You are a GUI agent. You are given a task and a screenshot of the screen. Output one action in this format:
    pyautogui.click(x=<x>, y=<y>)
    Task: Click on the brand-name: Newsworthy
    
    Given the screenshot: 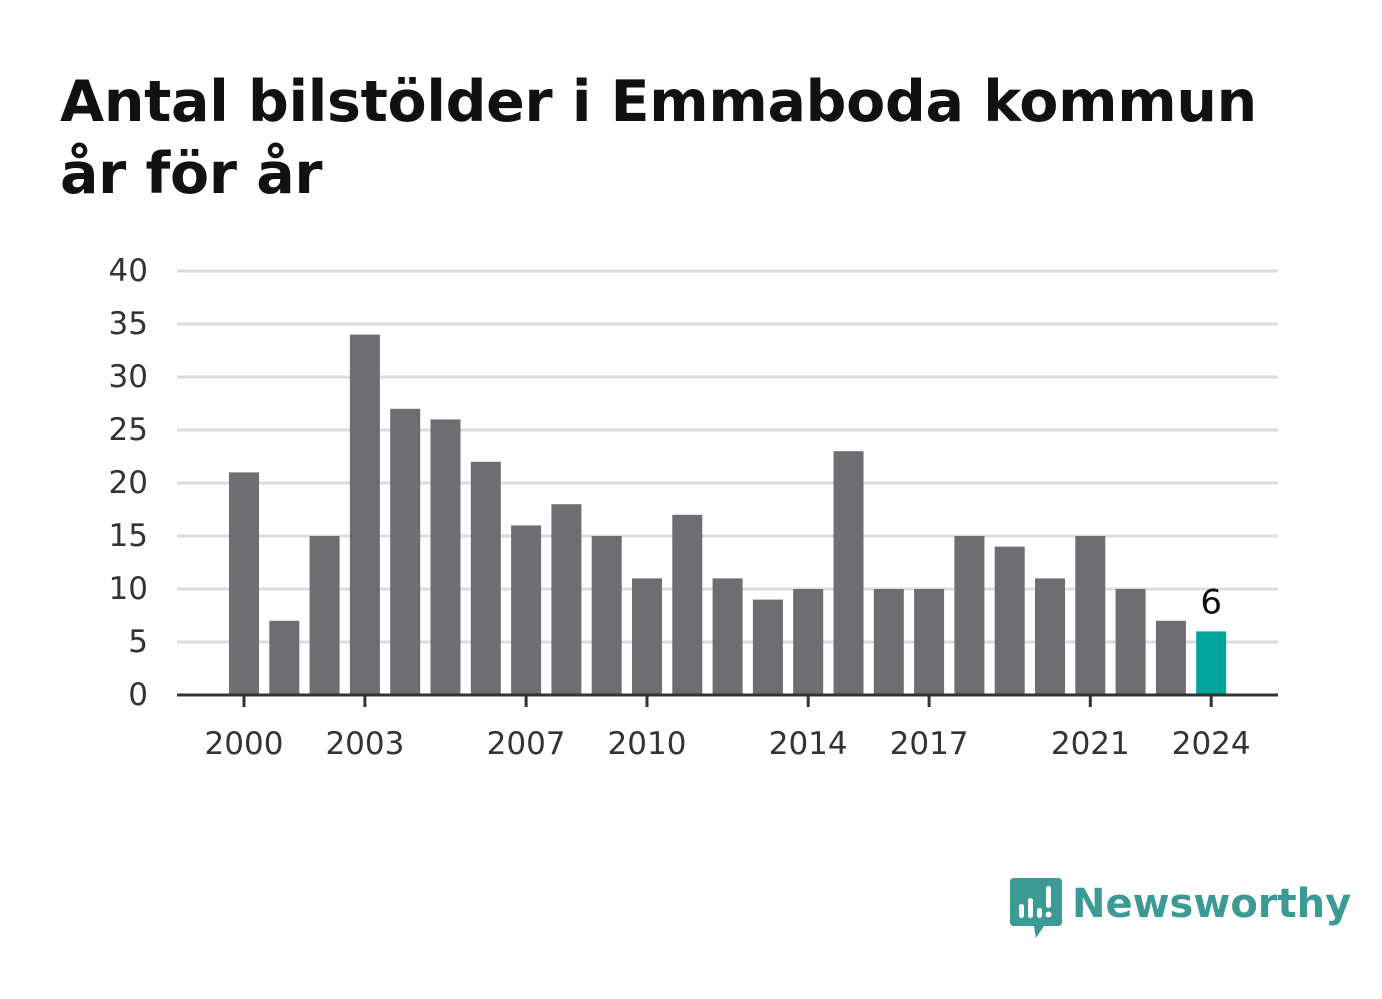 What is the action you would take?
    pyautogui.click(x=1212, y=904)
    